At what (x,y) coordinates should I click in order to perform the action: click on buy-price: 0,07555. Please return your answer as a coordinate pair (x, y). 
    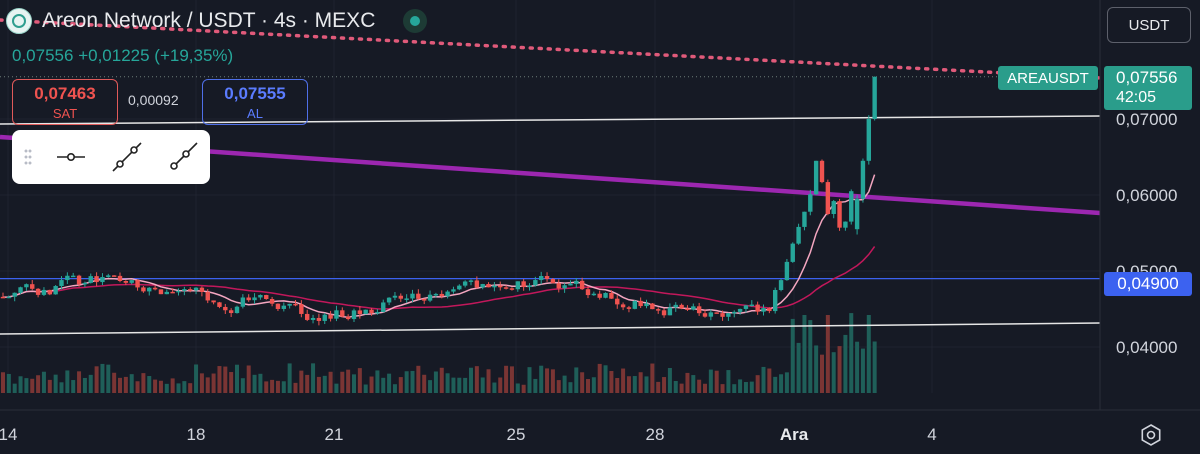
    Looking at the image, I should click on (255, 93).